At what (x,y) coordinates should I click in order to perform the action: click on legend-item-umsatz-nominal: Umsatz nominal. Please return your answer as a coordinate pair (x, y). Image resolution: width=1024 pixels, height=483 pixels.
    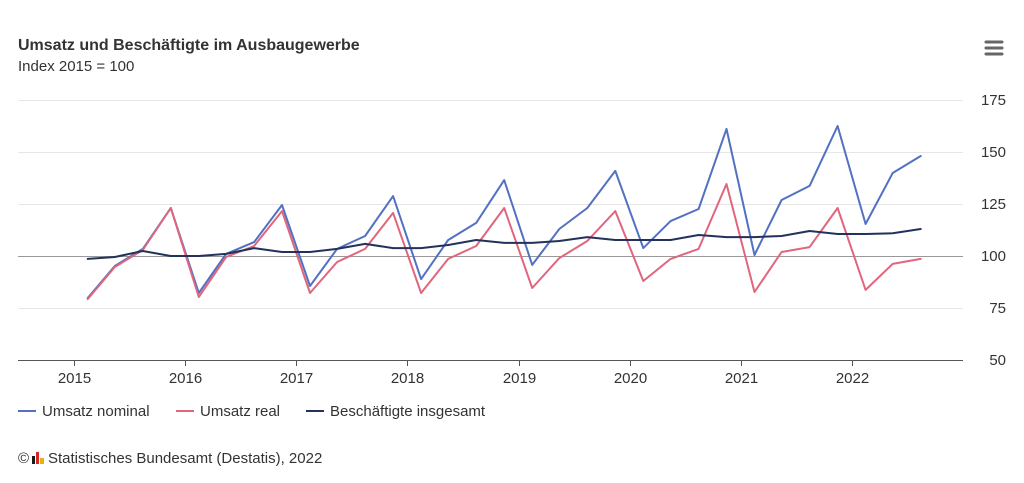
    Looking at the image, I should click on (84, 411).